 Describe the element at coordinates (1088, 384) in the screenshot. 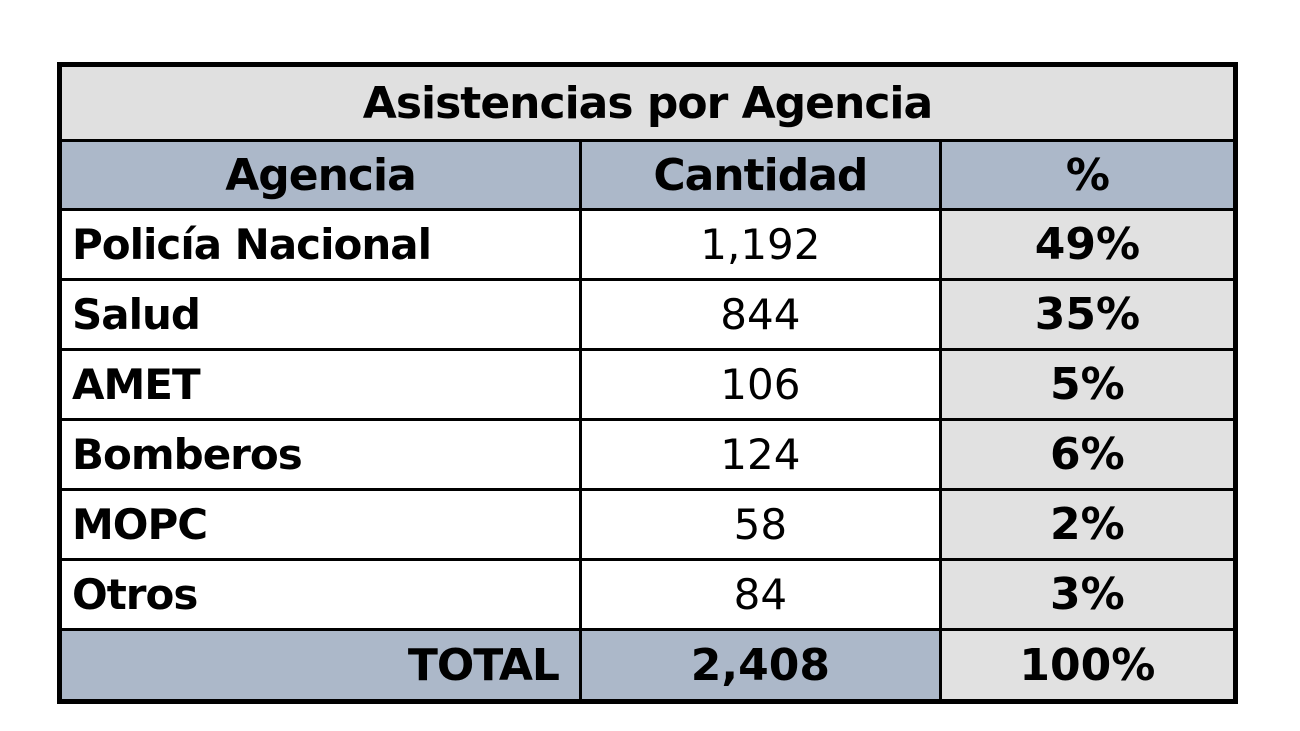

I see `percent-cell: 5%` at that location.